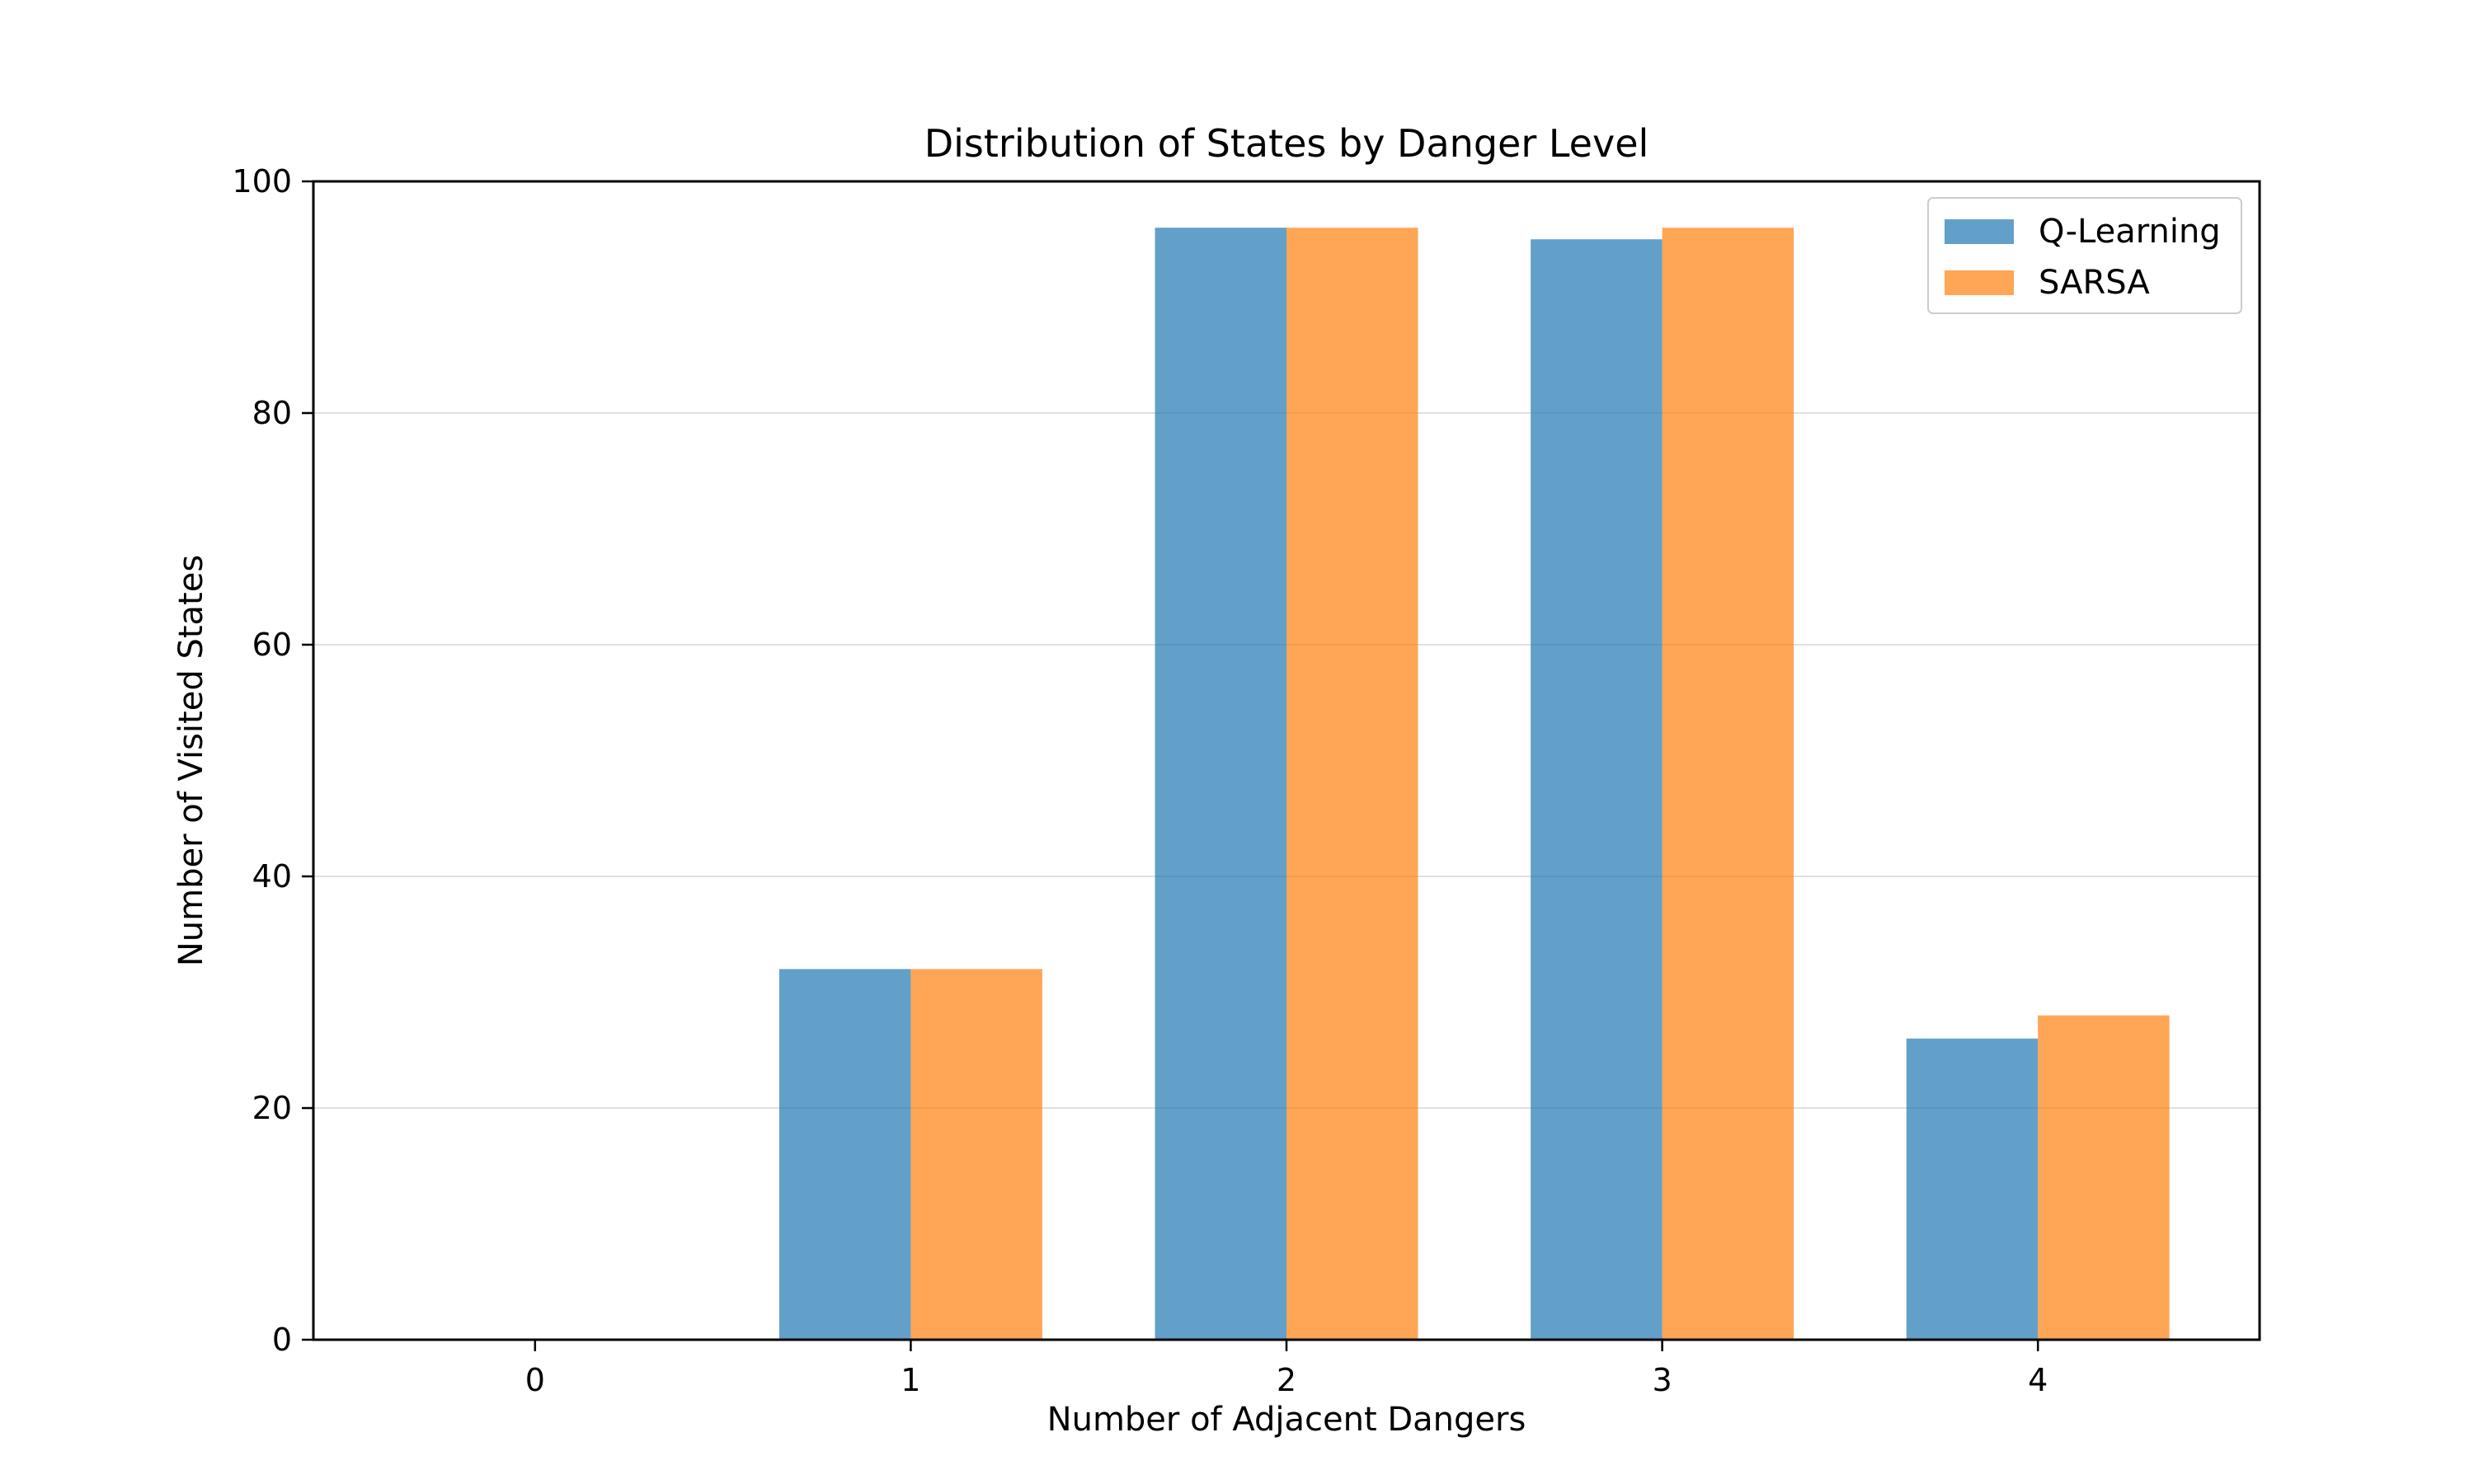 The image size is (2474, 1484). Describe the element at coordinates (1286, 1420) in the screenshot. I see `x-axis-label: Number of Adjacent Dangers` at that location.